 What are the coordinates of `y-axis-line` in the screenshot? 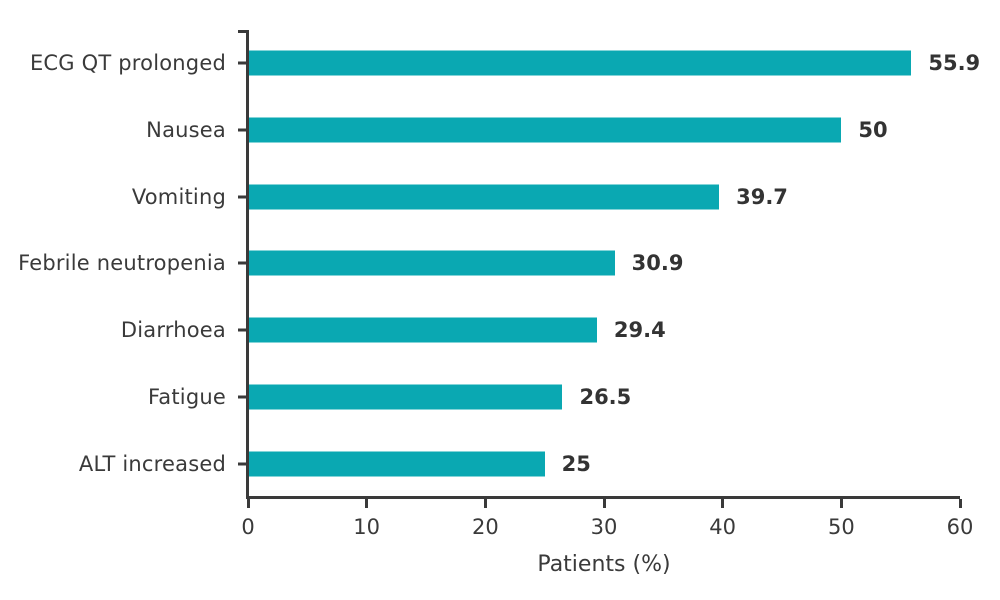 It's located at (247, 264).